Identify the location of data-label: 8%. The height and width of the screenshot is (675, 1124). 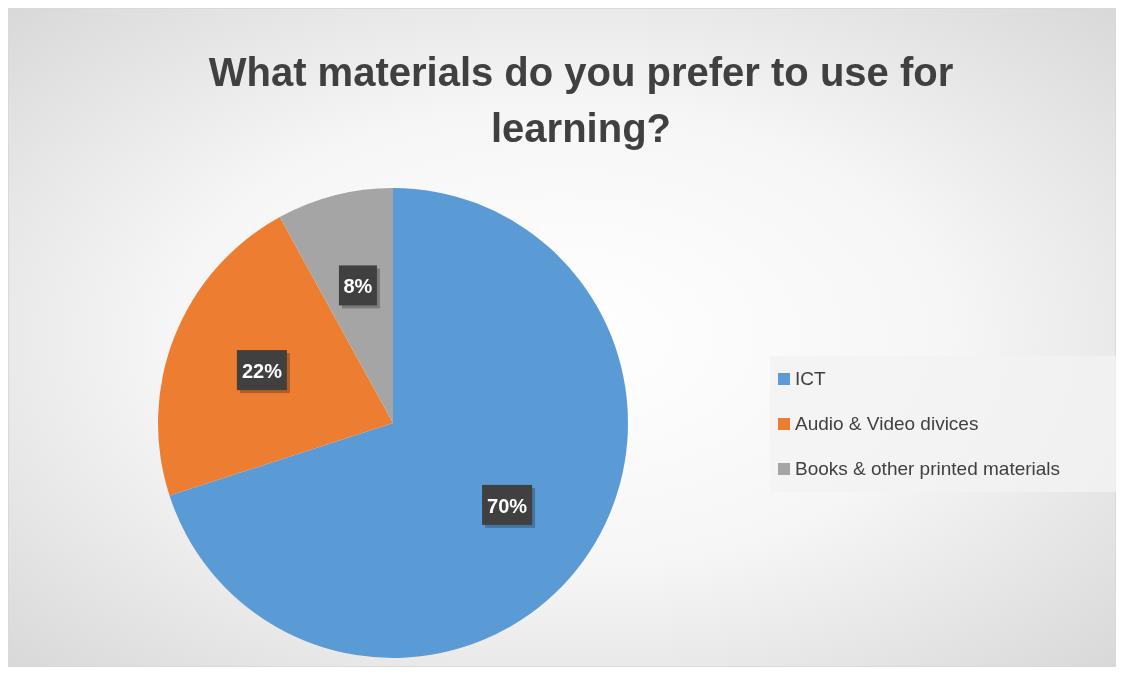
(358, 286).